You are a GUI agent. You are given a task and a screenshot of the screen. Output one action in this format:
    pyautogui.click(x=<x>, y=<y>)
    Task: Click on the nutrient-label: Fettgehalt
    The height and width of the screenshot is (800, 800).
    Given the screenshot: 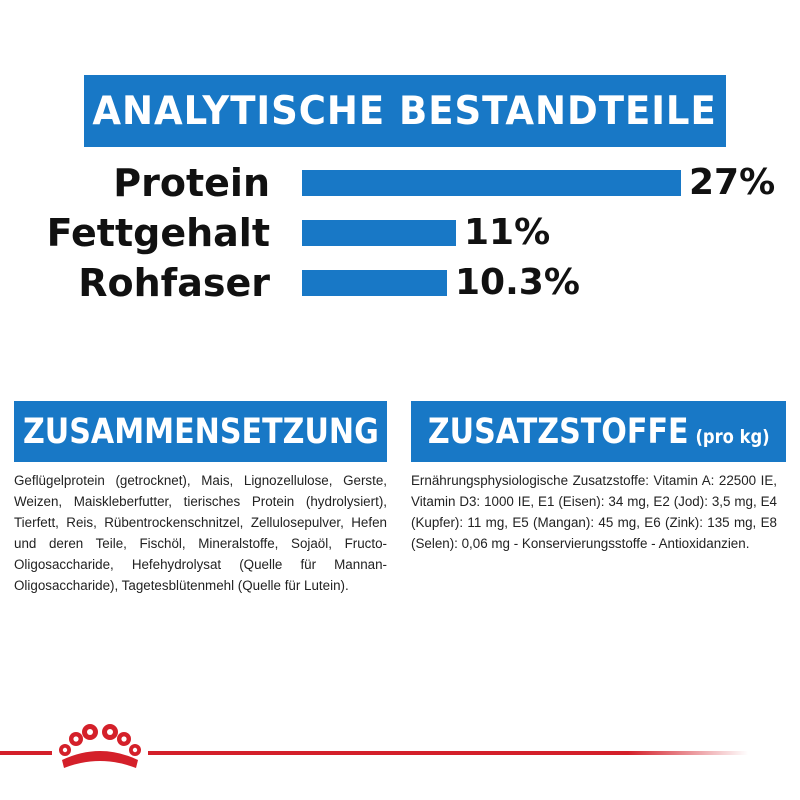 What is the action you would take?
    pyautogui.click(x=158, y=233)
    